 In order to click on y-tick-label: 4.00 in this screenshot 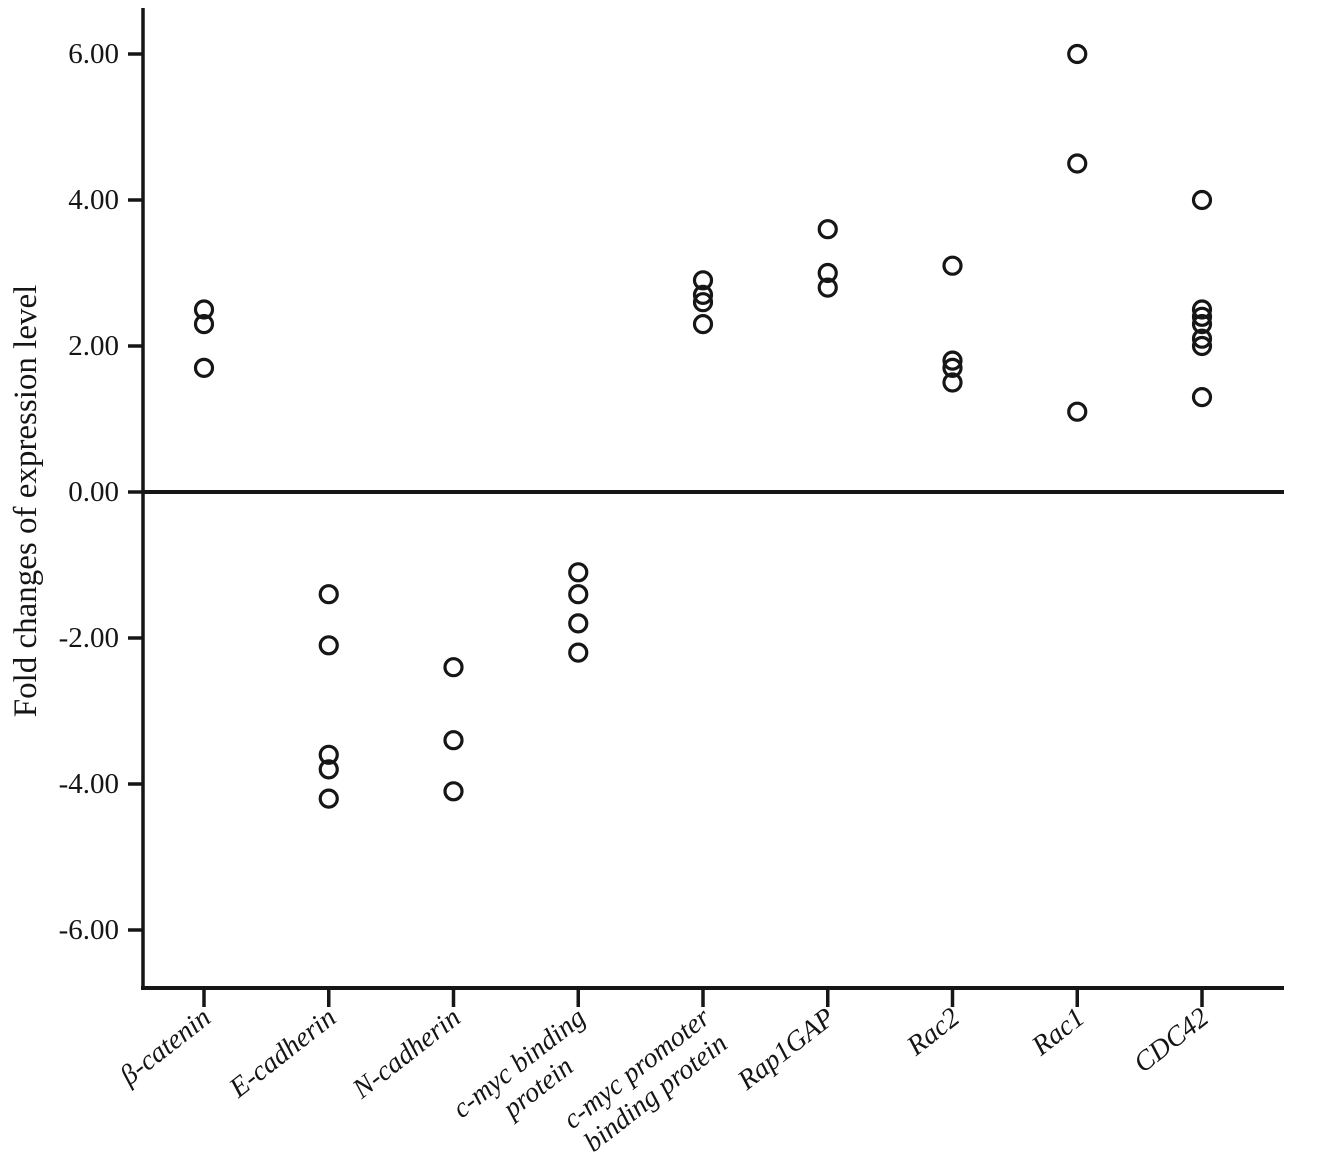, I will do `click(93, 200)`.